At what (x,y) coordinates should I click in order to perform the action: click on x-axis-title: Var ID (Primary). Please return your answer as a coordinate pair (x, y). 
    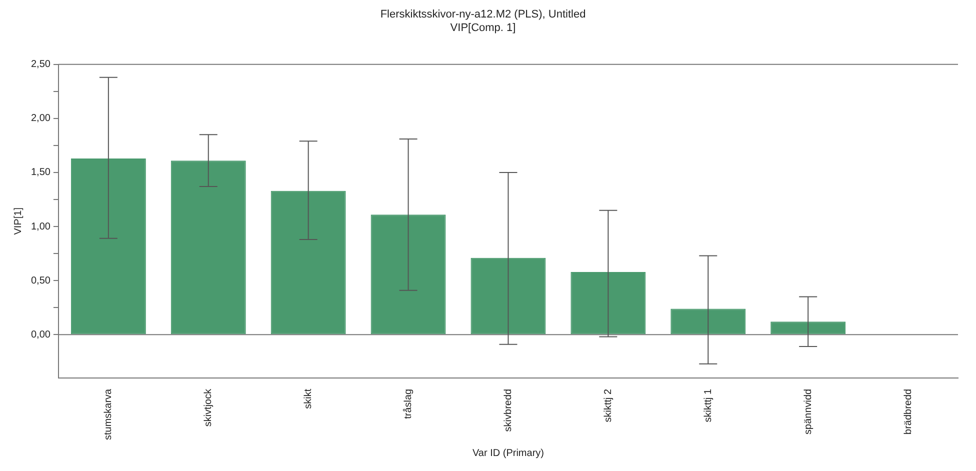
    Looking at the image, I should click on (508, 453).